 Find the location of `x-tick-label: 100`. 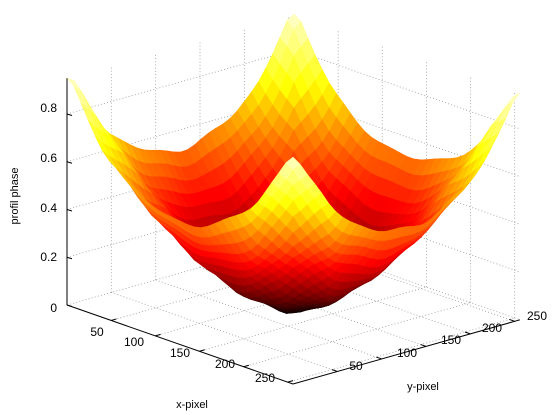

x-tick-label: 100 is located at coordinates (134, 342).